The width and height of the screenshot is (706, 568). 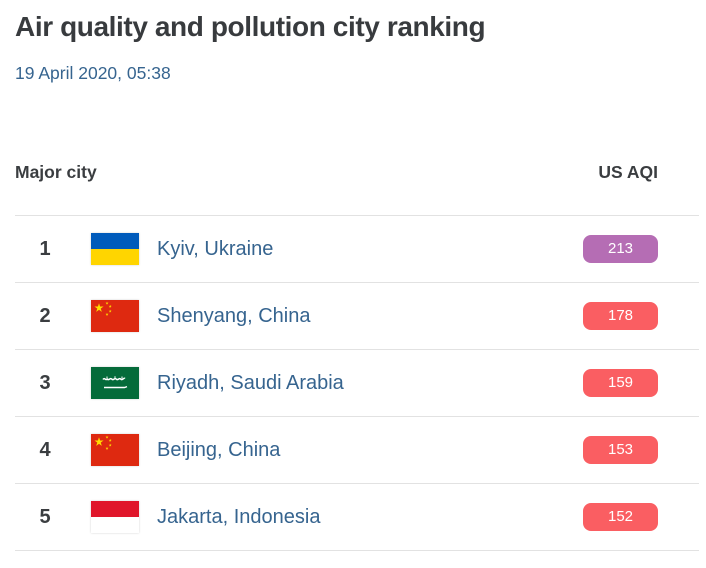 What do you see at coordinates (45, 516) in the screenshot?
I see `rank-number: 5` at bounding box center [45, 516].